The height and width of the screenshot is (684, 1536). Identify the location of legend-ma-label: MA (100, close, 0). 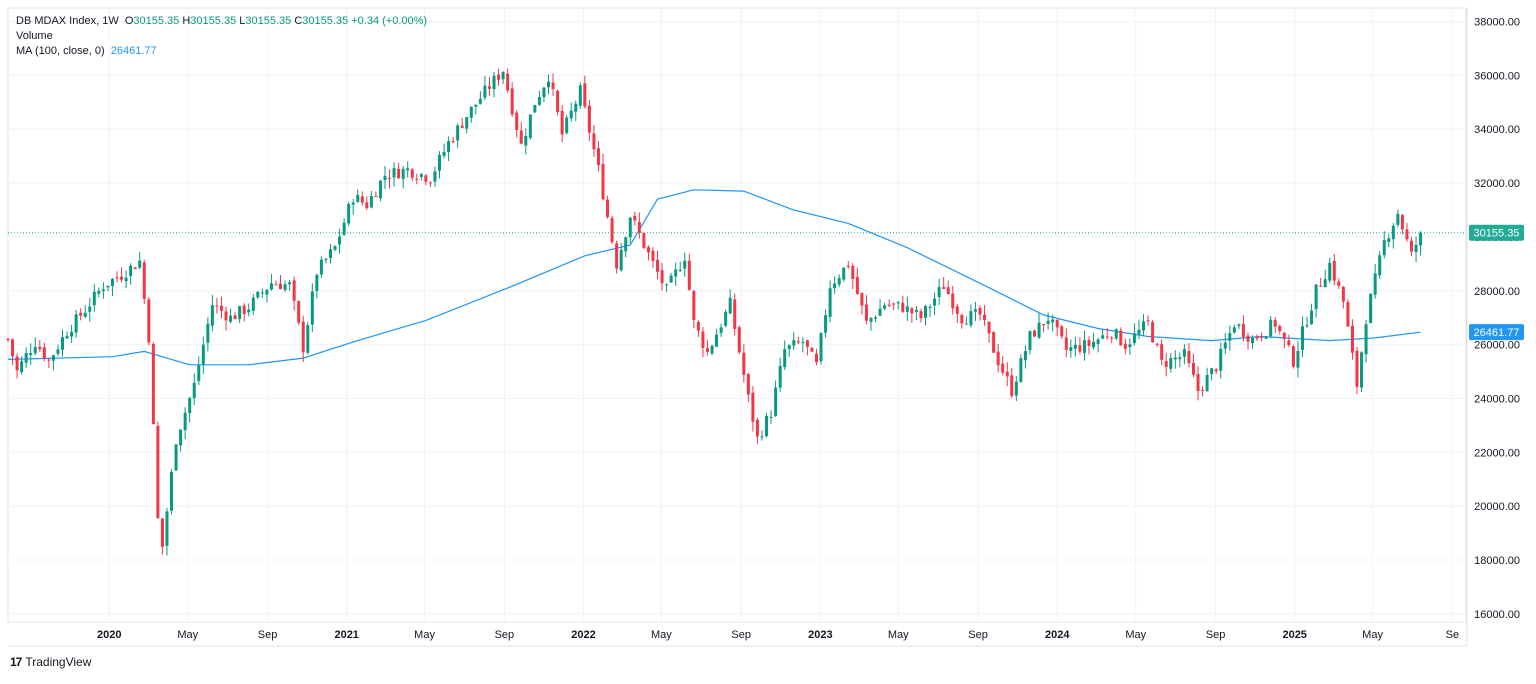
(60, 51).